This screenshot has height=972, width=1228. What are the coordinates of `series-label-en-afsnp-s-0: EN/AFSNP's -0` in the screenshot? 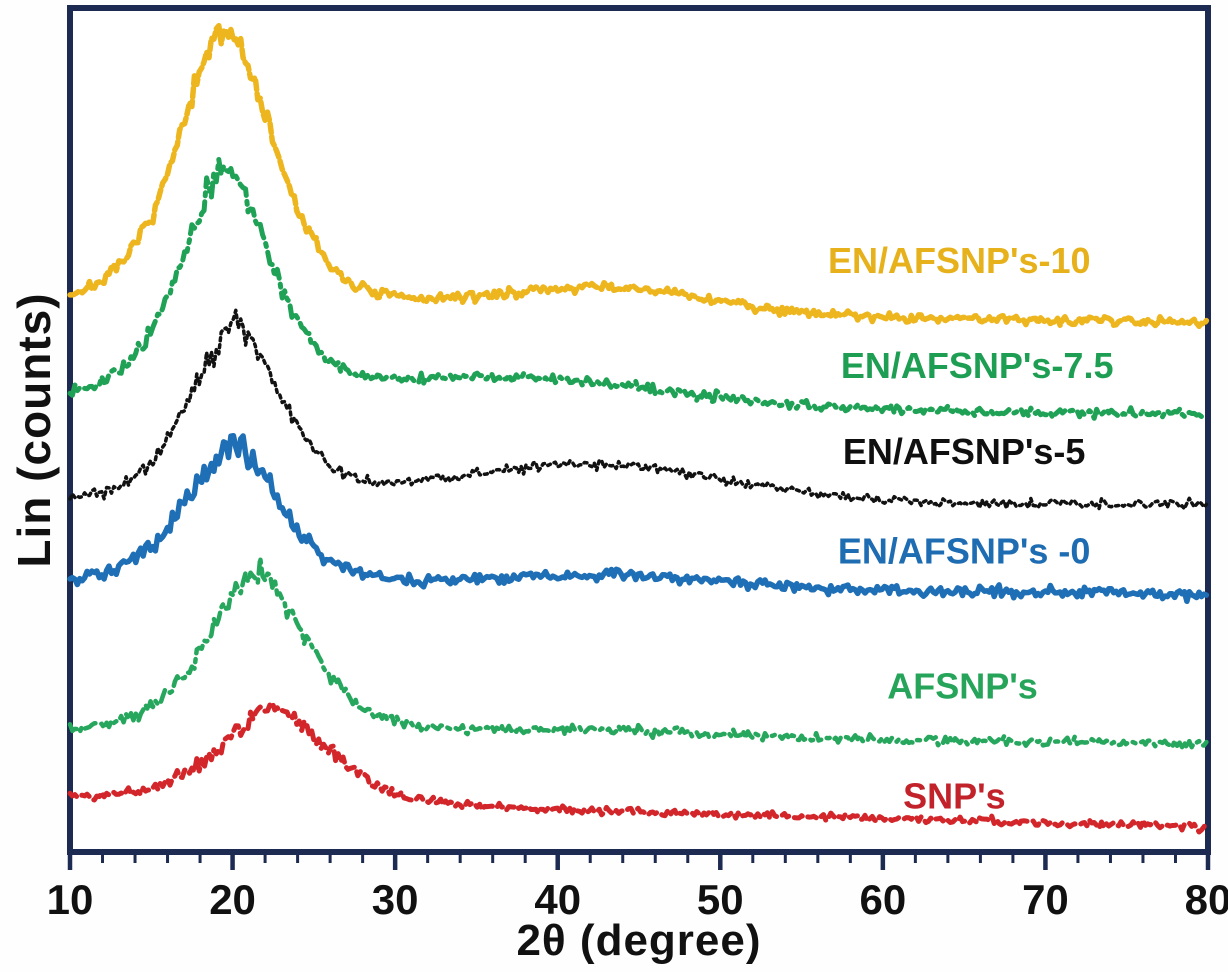 It's located at (964, 551).